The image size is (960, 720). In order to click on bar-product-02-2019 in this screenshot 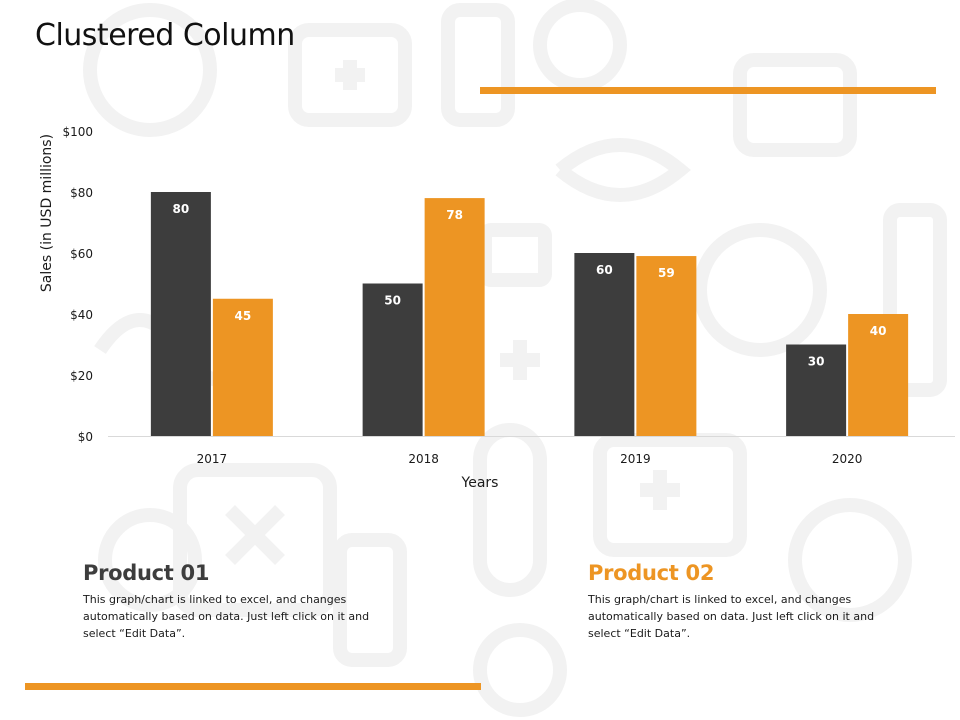, I will do `click(666, 346)`.